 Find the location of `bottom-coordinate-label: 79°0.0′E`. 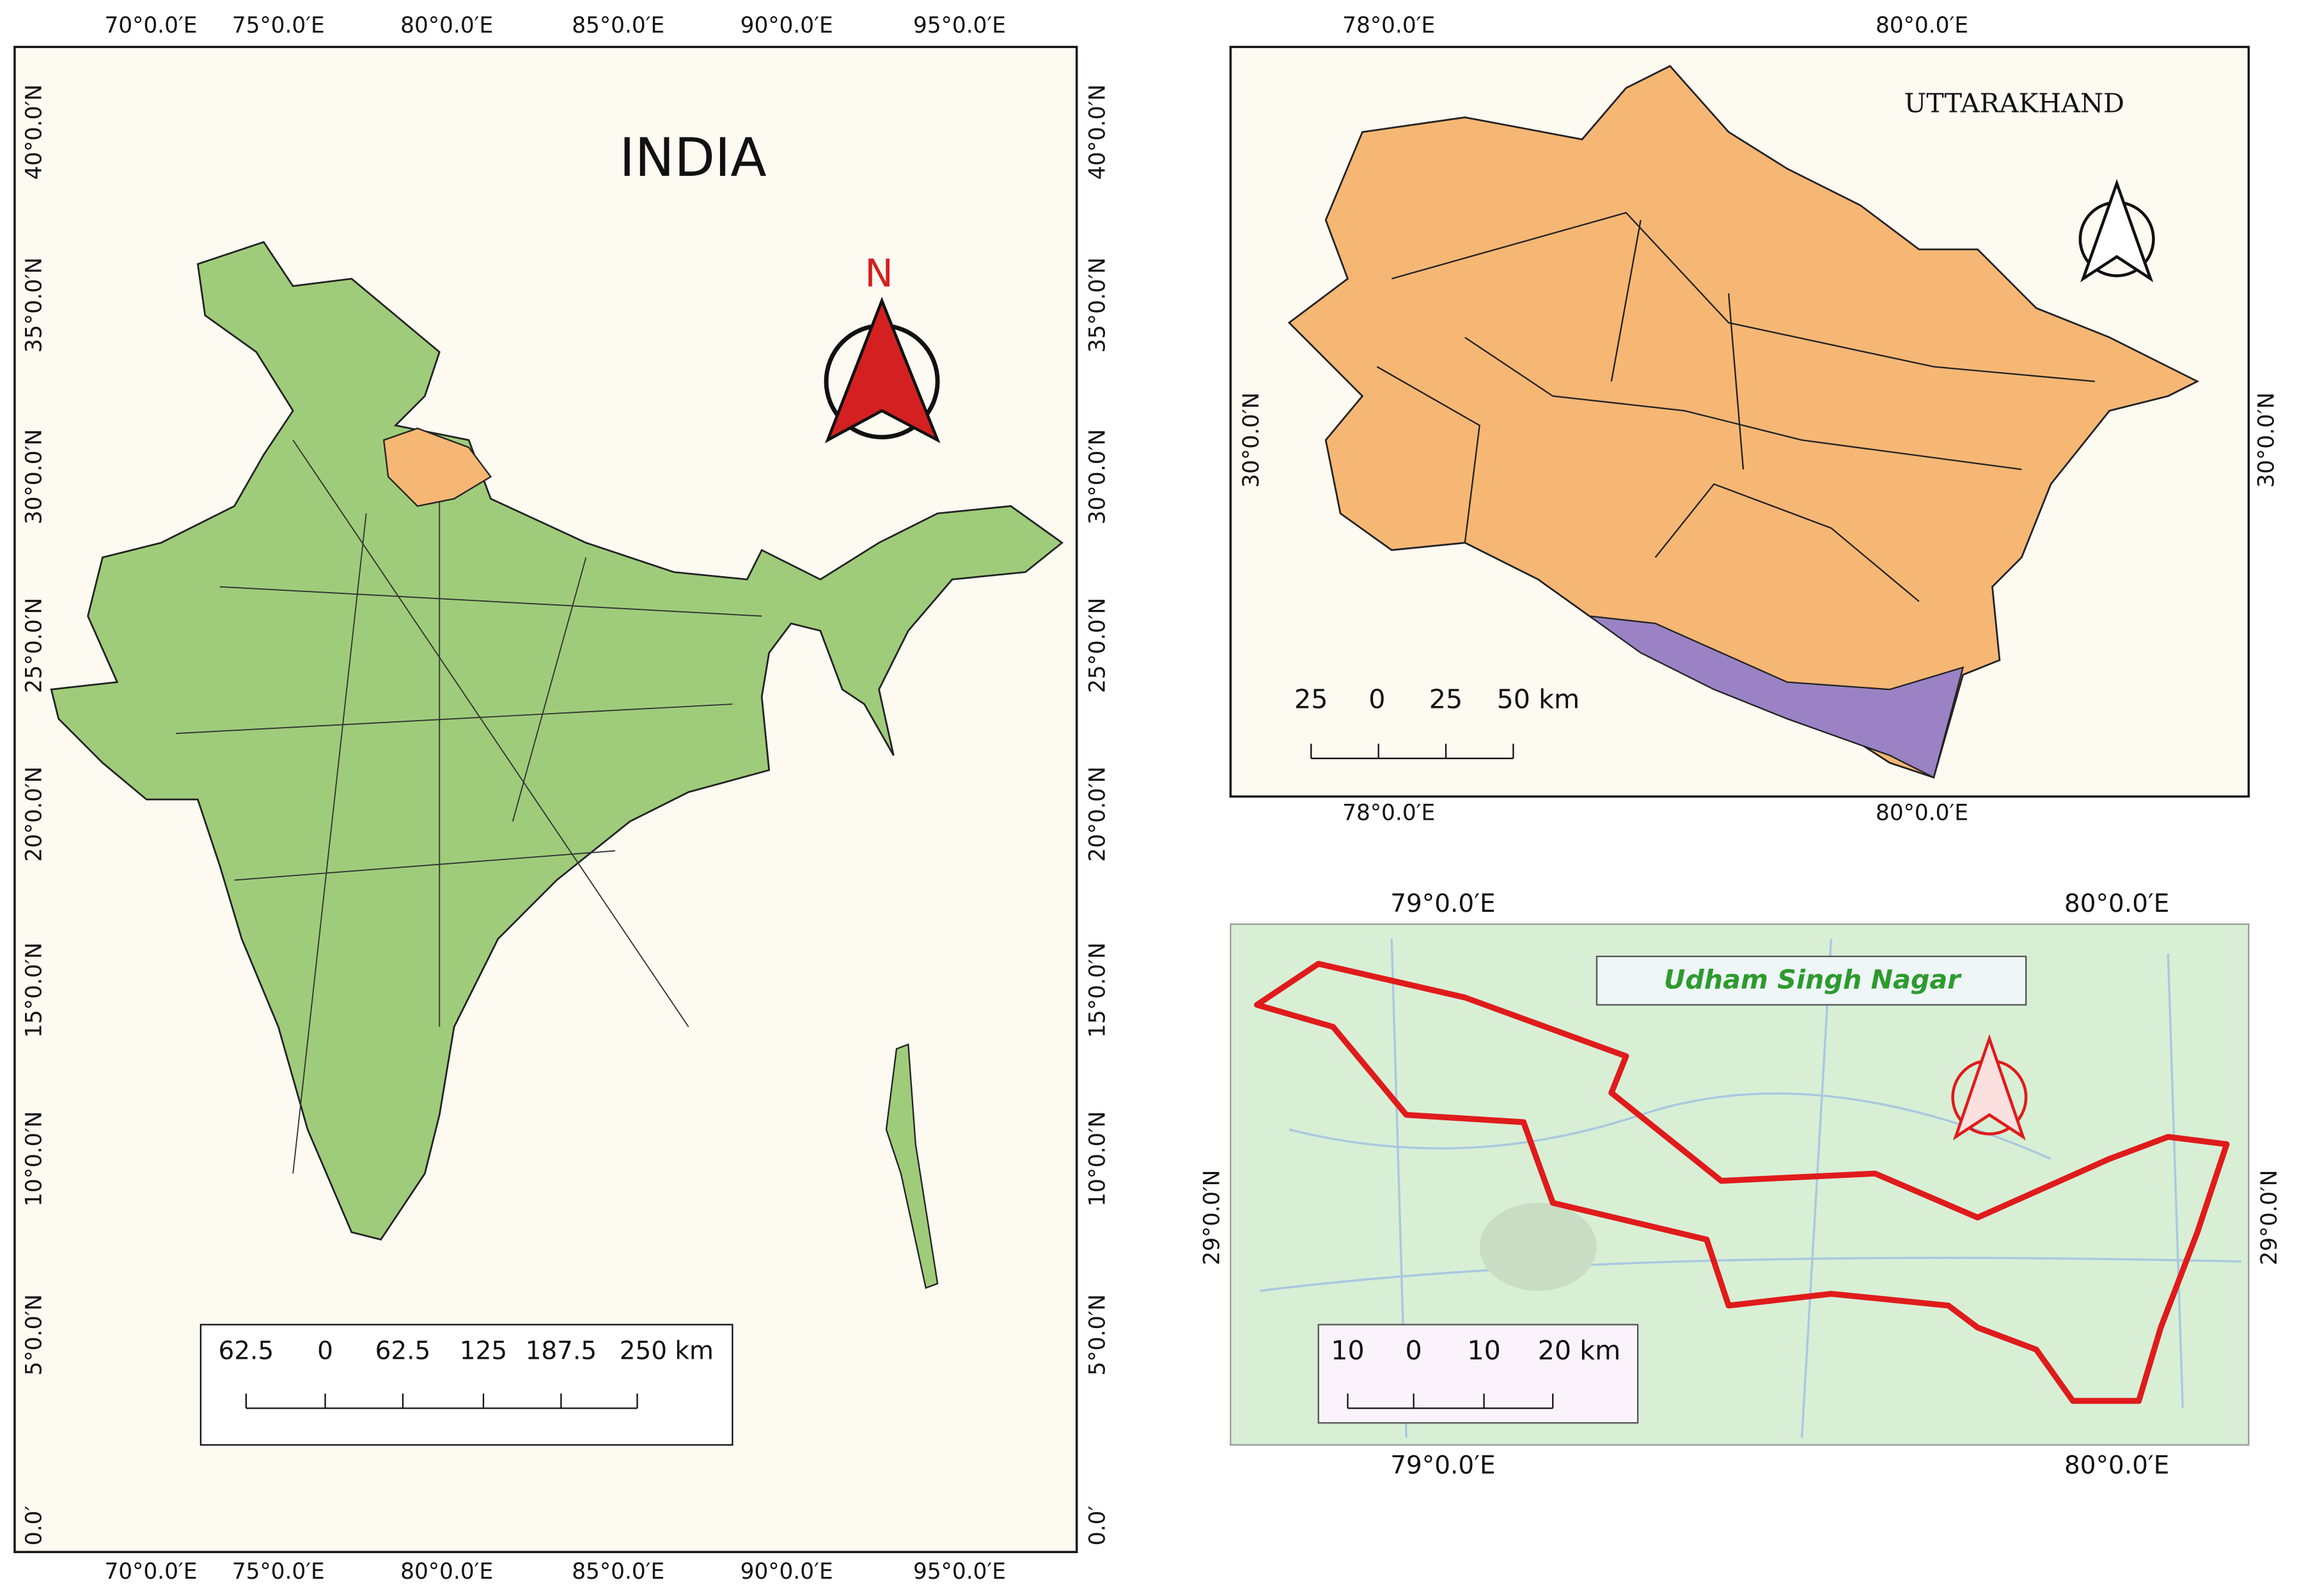

bottom-coordinate-label: 79°0.0′E is located at coordinates (1442, 1465).